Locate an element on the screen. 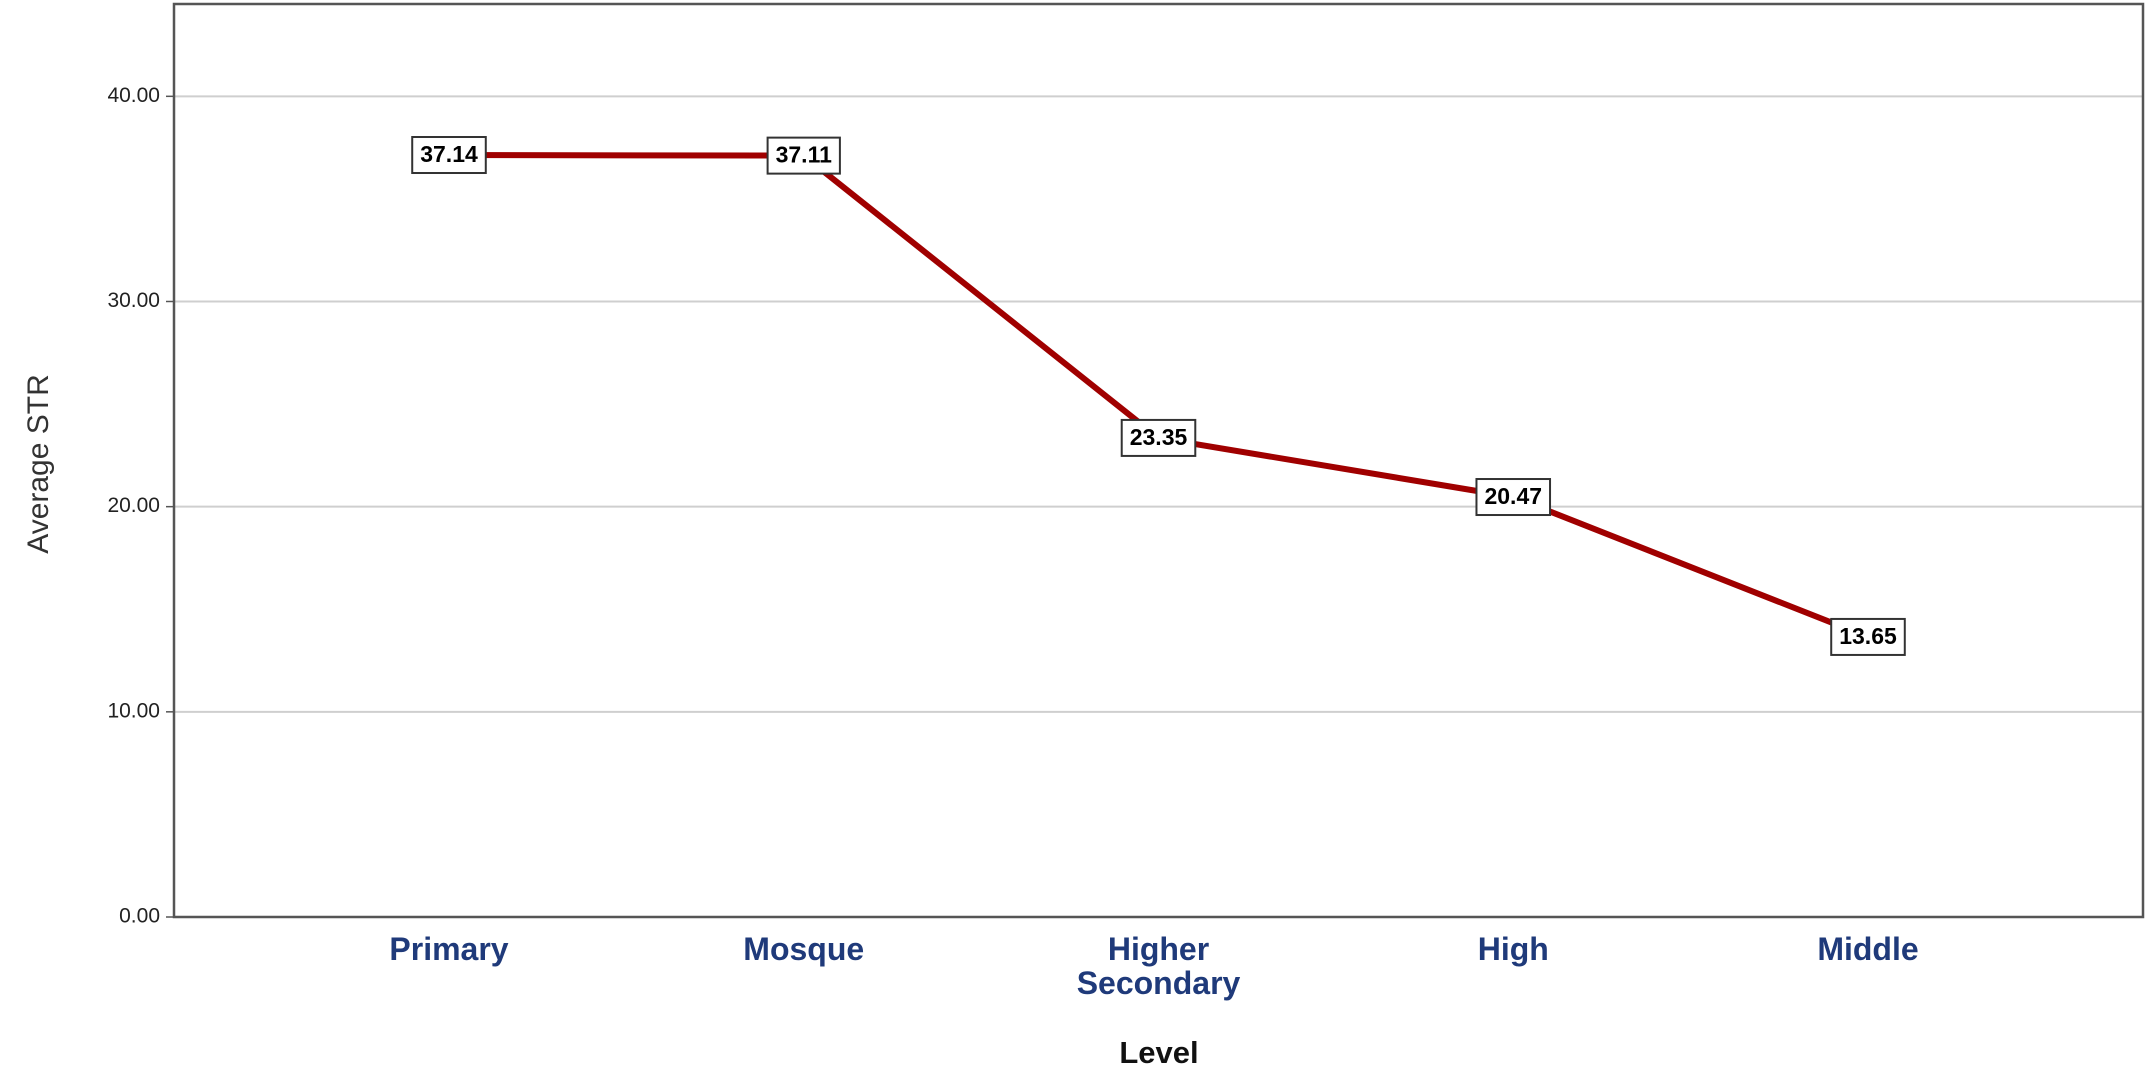 The width and height of the screenshot is (2147, 1075). data-label-text: 13.65 is located at coordinates (1868, 636).